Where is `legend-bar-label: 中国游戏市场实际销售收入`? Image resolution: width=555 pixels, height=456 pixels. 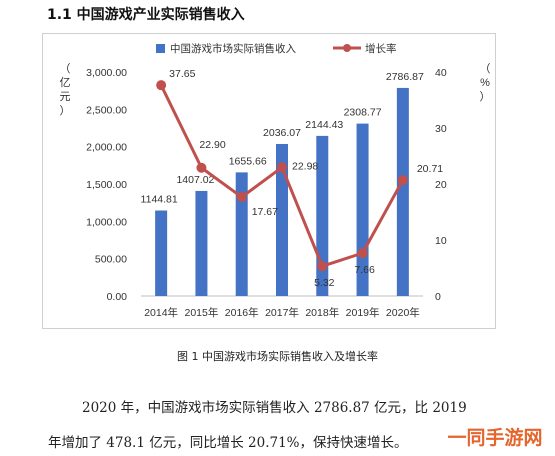 legend-bar-label: 中国游戏市场实际销售收入 is located at coordinates (233, 48).